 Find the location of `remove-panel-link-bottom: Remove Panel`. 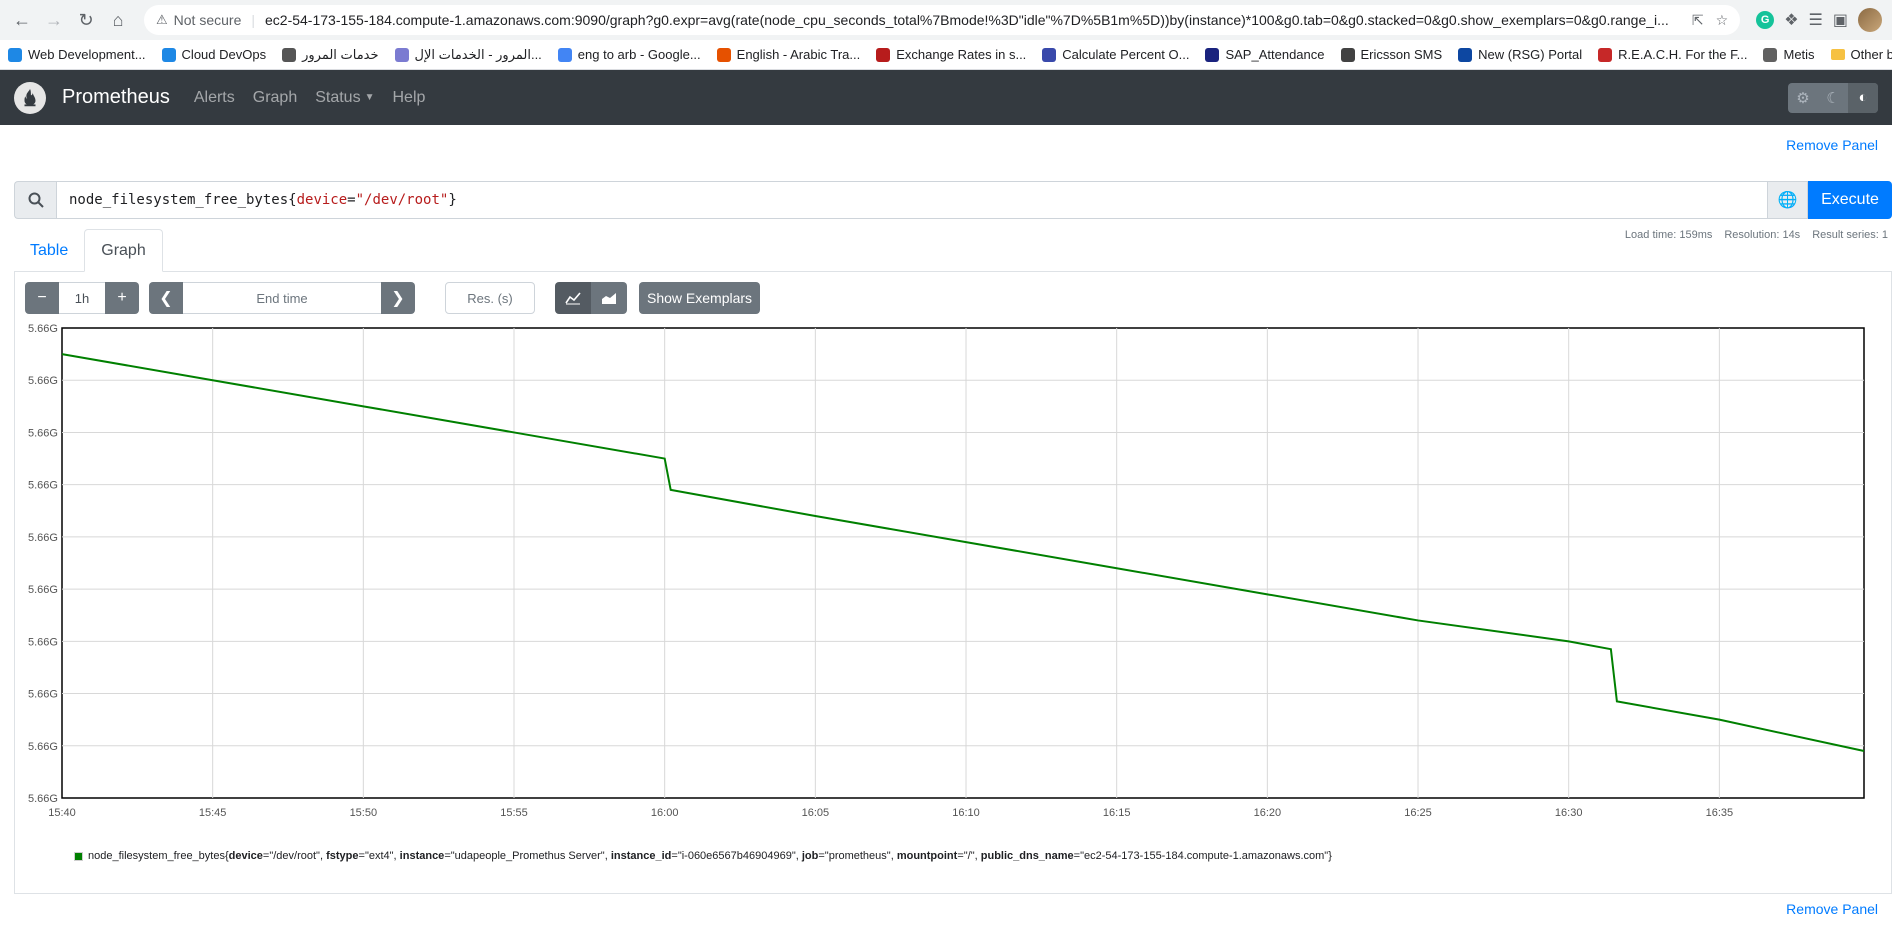

remove-panel-link-bottom: Remove Panel is located at coordinates (1832, 909).